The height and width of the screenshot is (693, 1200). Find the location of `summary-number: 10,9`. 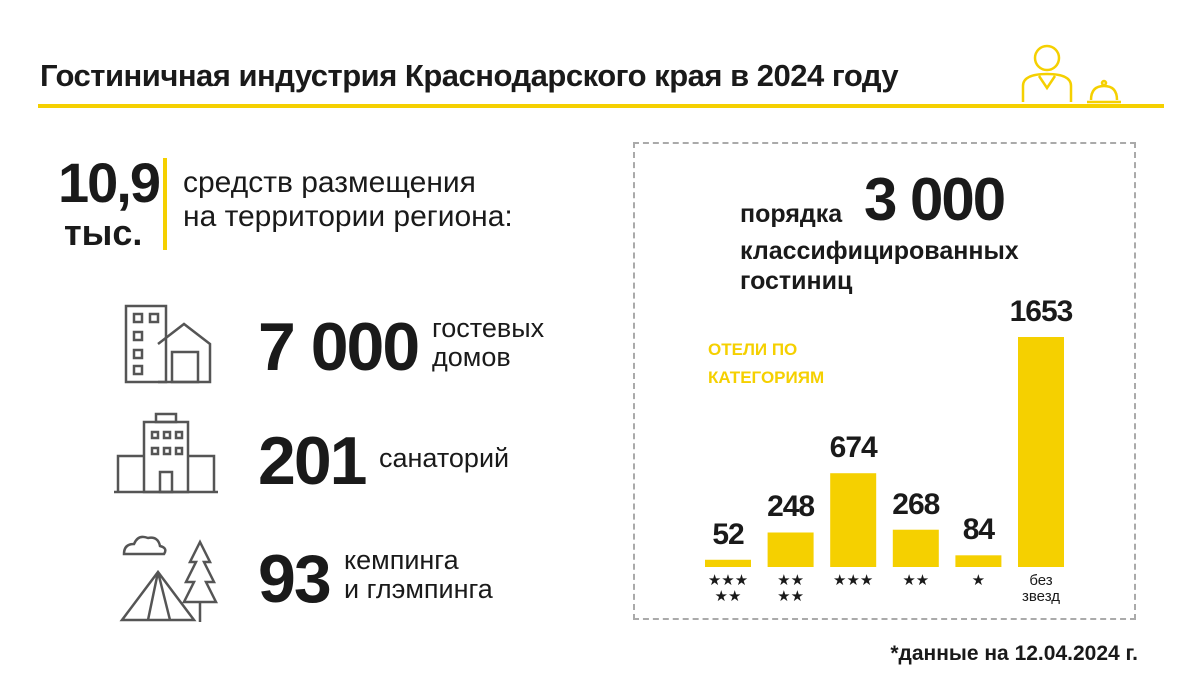

summary-number: 10,9 is located at coordinates (109, 182).